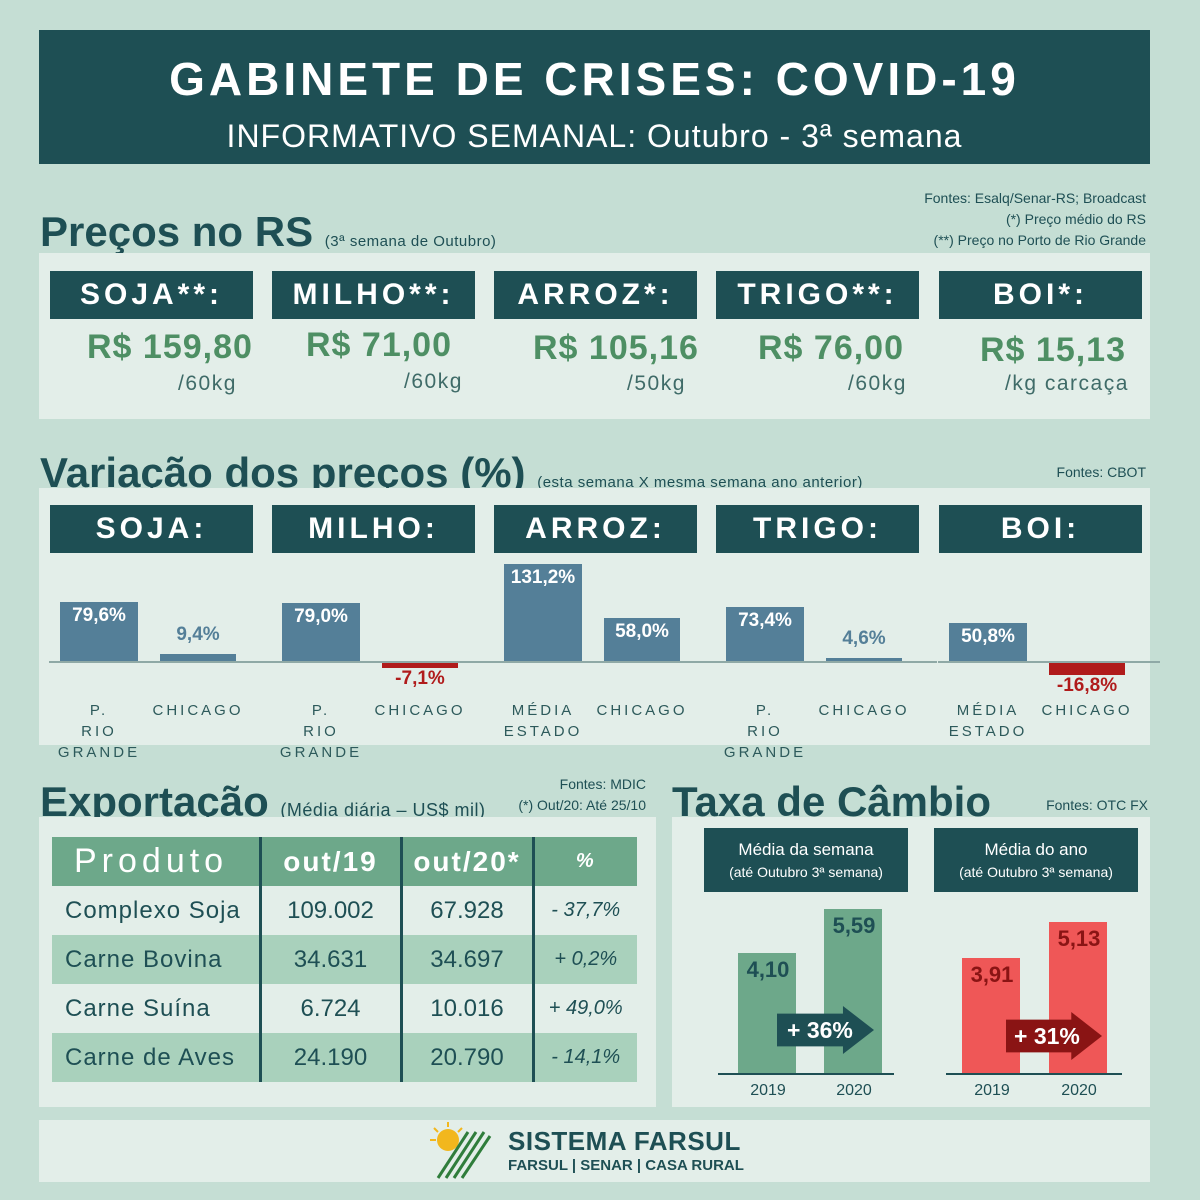 The height and width of the screenshot is (1200, 1200). I want to click on price-unit-arroz: /50kg, so click(656, 383).